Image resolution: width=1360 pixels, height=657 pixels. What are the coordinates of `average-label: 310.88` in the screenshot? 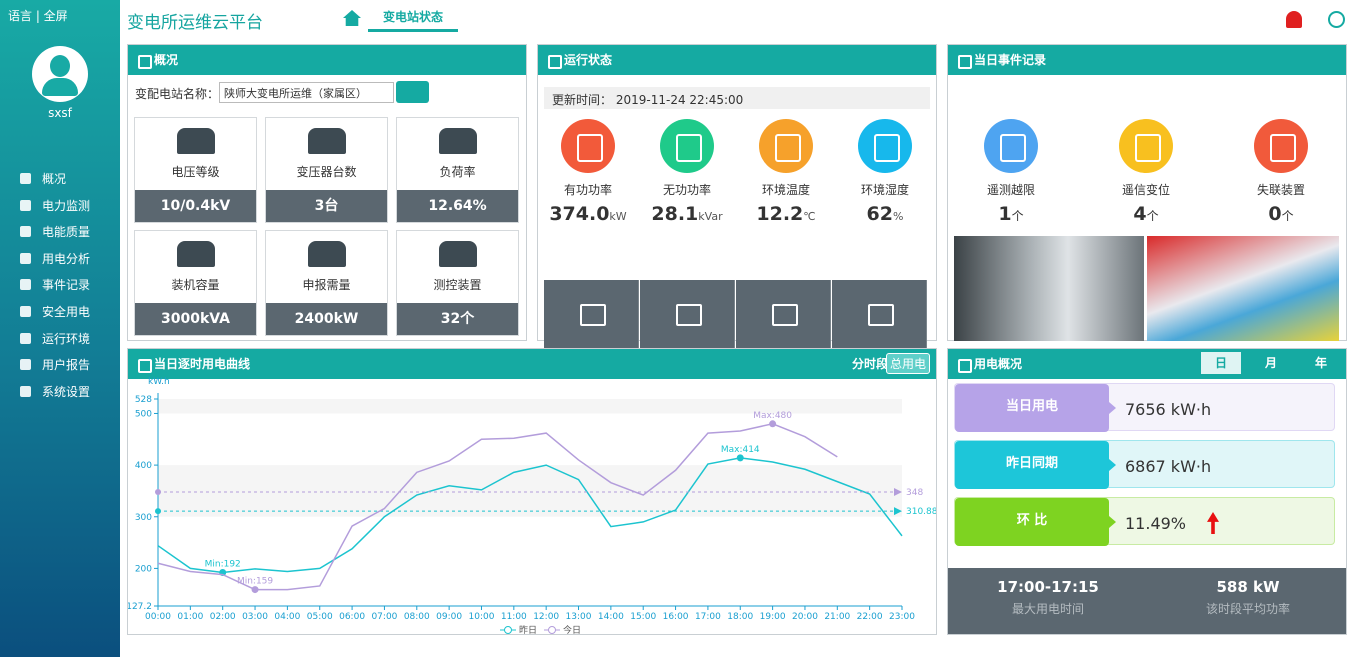 It's located at (921, 512).